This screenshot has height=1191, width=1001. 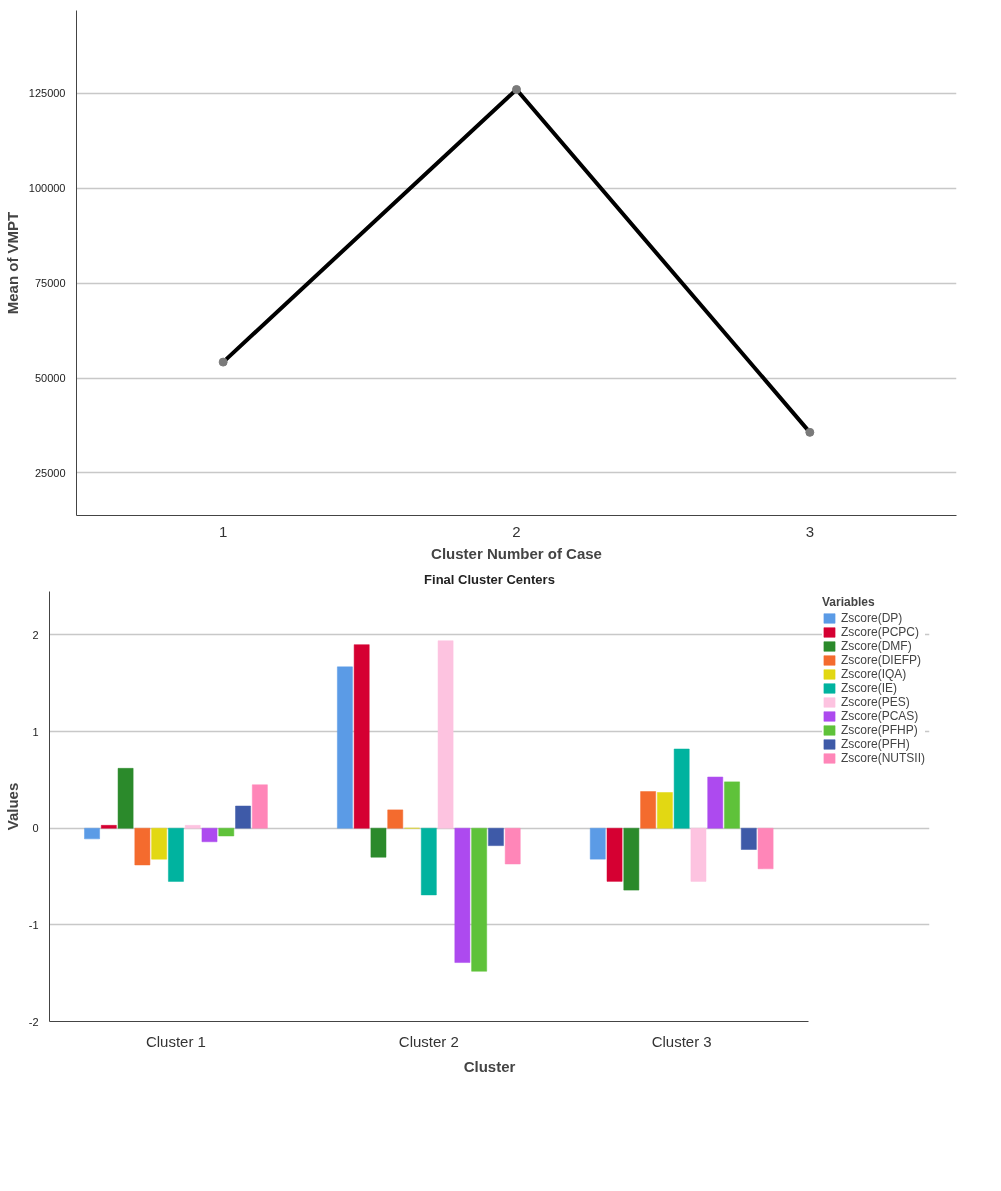 What do you see at coordinates (681, 1041) in the screenshot?
I see `x-tick-label: Cluster 3` at bounding box center [681, 1041].